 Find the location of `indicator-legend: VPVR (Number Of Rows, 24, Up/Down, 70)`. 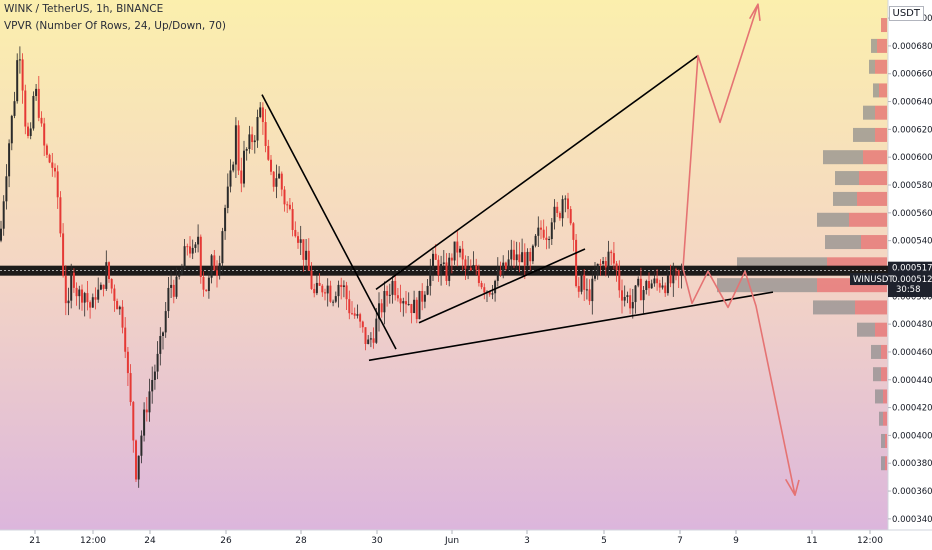

indicator-legend: VPVR (Number Of Rows, 24, Up/Down, 70) is located at coordinates (115, 26).